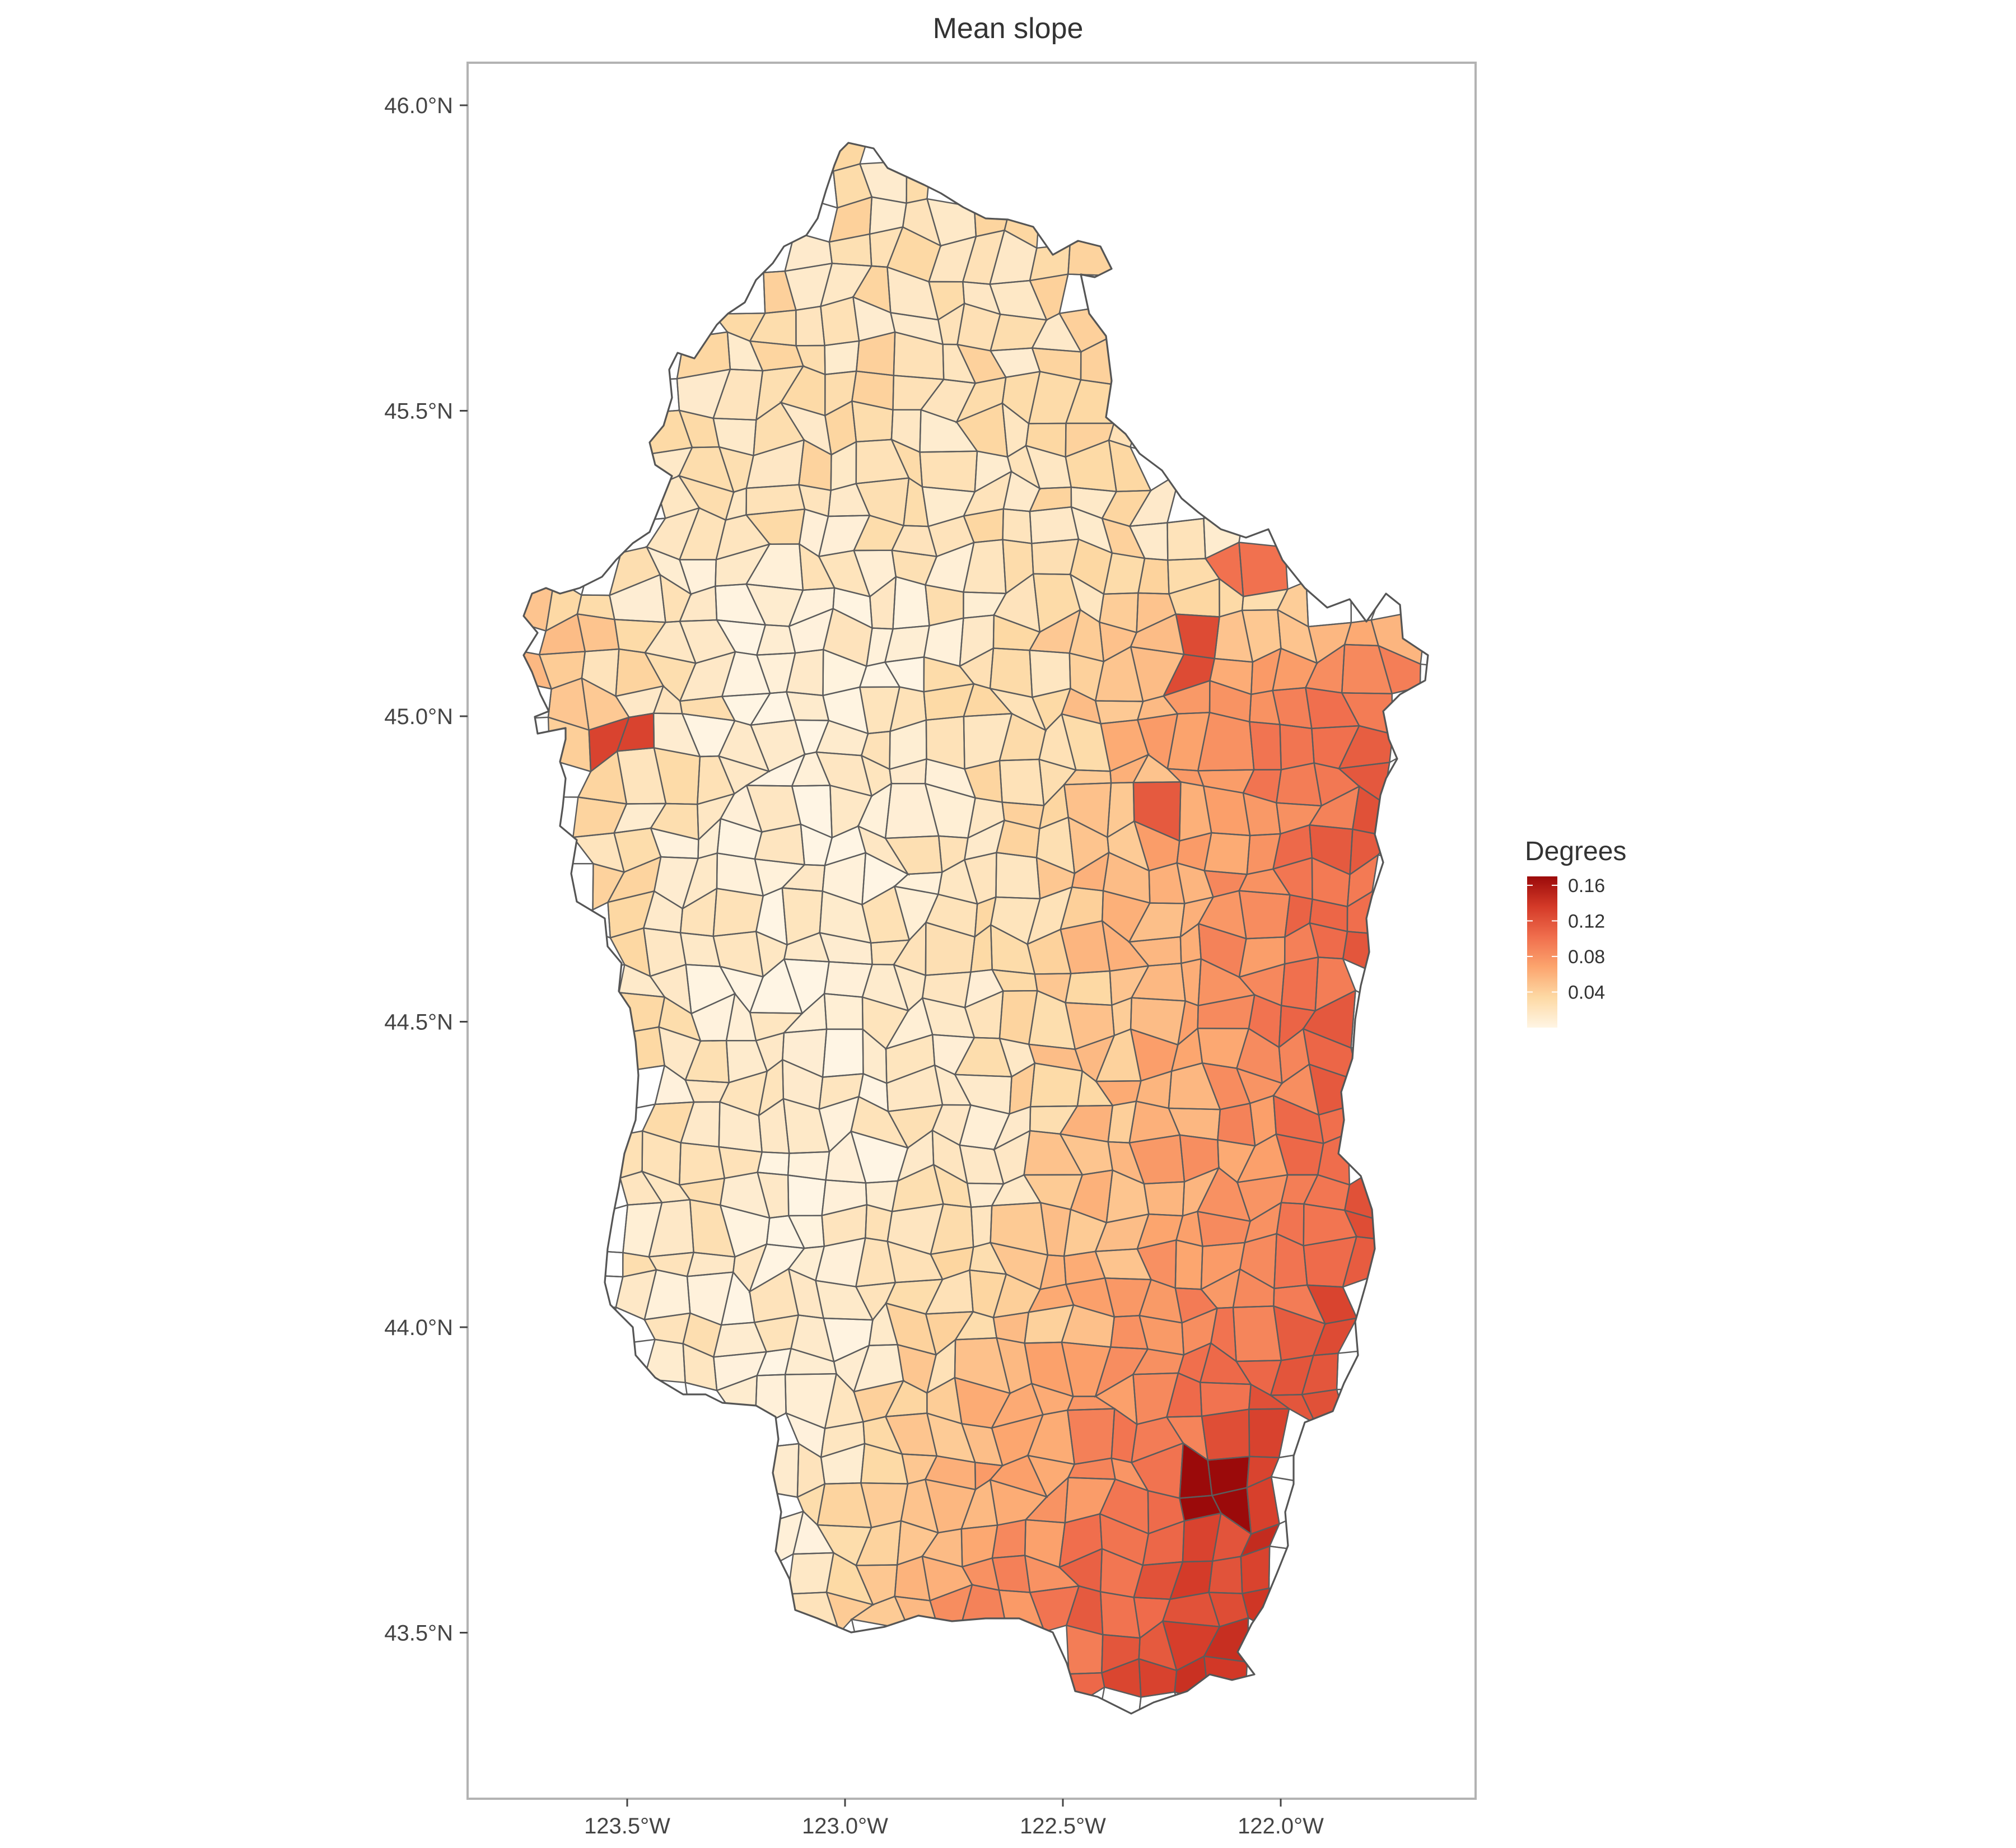 The image size is (2016, 1848). What do you see at coordinates (1566, 939) in the screenshot?
I see `legend-ticks: 0.16 0.12 0.08 0.04` at bounding box center [1566, 939].